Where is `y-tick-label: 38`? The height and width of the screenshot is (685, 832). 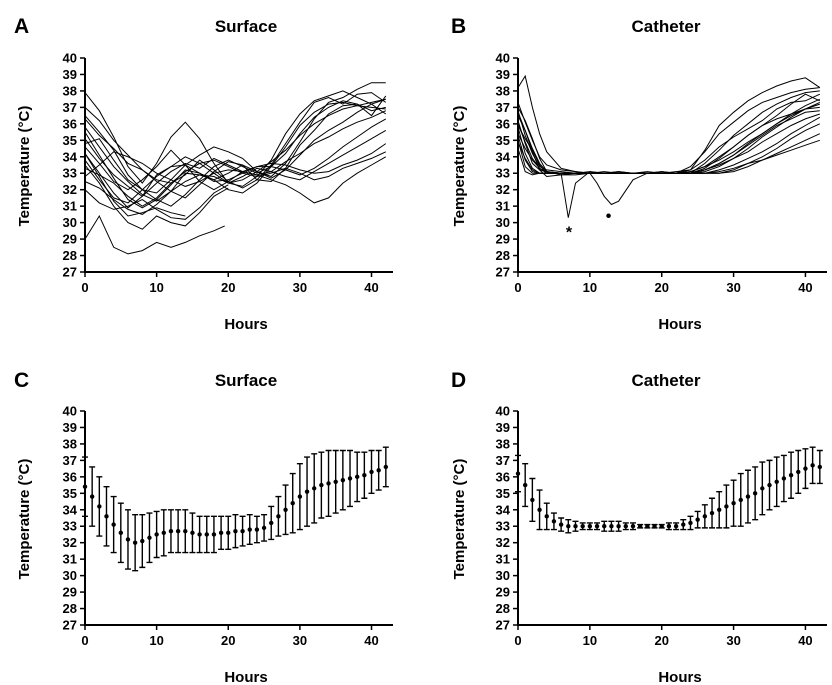 y-tick-label: 38 is located at coordinates (503, 443).